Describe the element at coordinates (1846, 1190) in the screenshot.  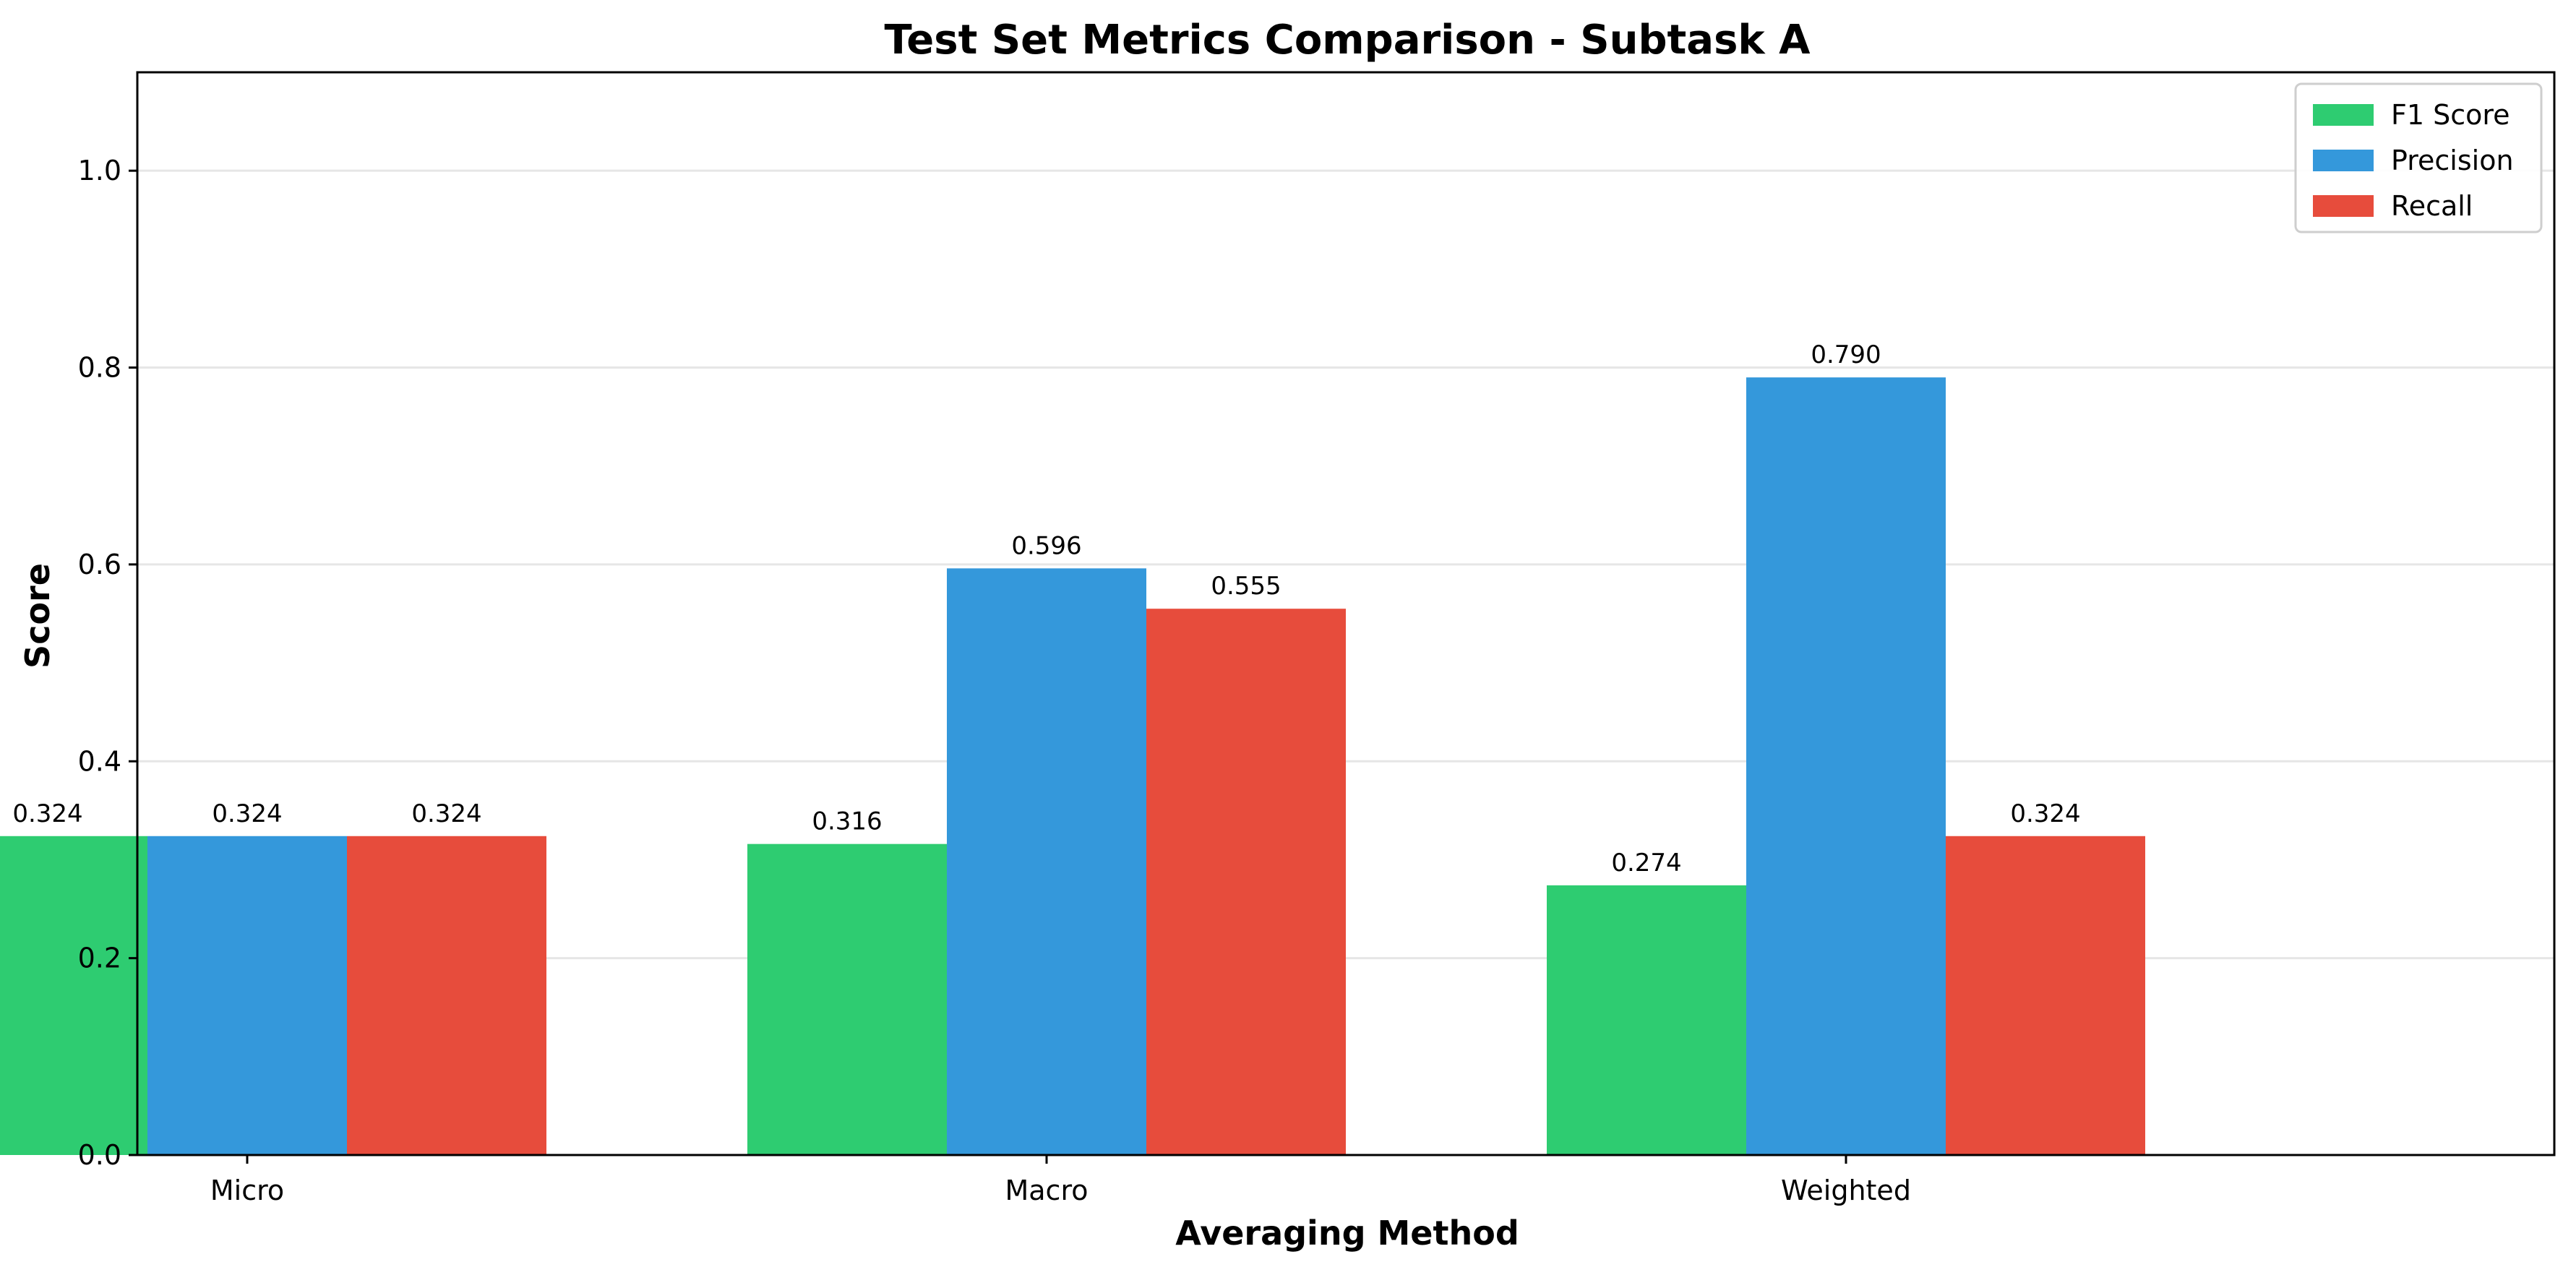
I see `x-tick-label: Weighted` at that location.